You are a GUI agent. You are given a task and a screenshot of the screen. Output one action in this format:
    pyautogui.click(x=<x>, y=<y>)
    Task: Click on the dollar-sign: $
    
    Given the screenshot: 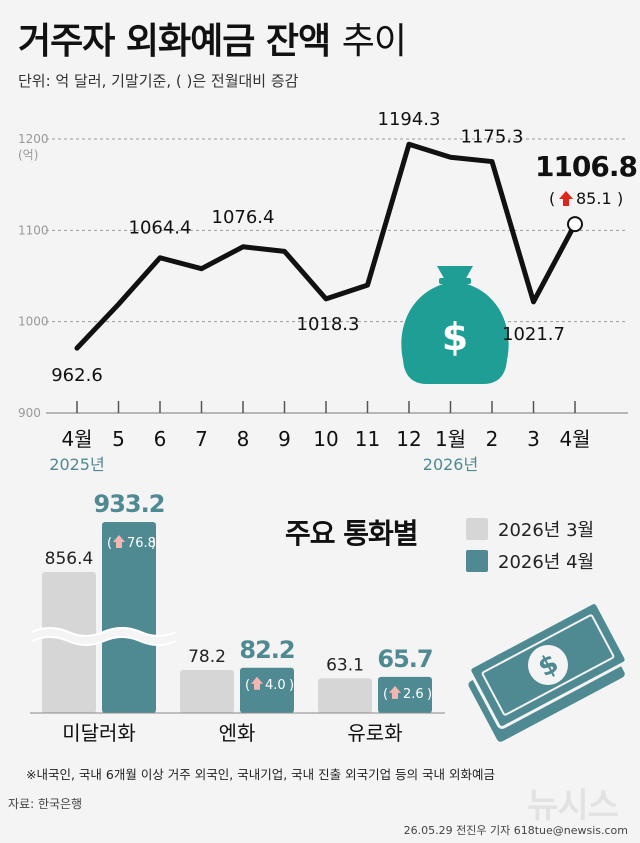 What is the action you would take?
    pyautogui.click(x=455, y=337)
    